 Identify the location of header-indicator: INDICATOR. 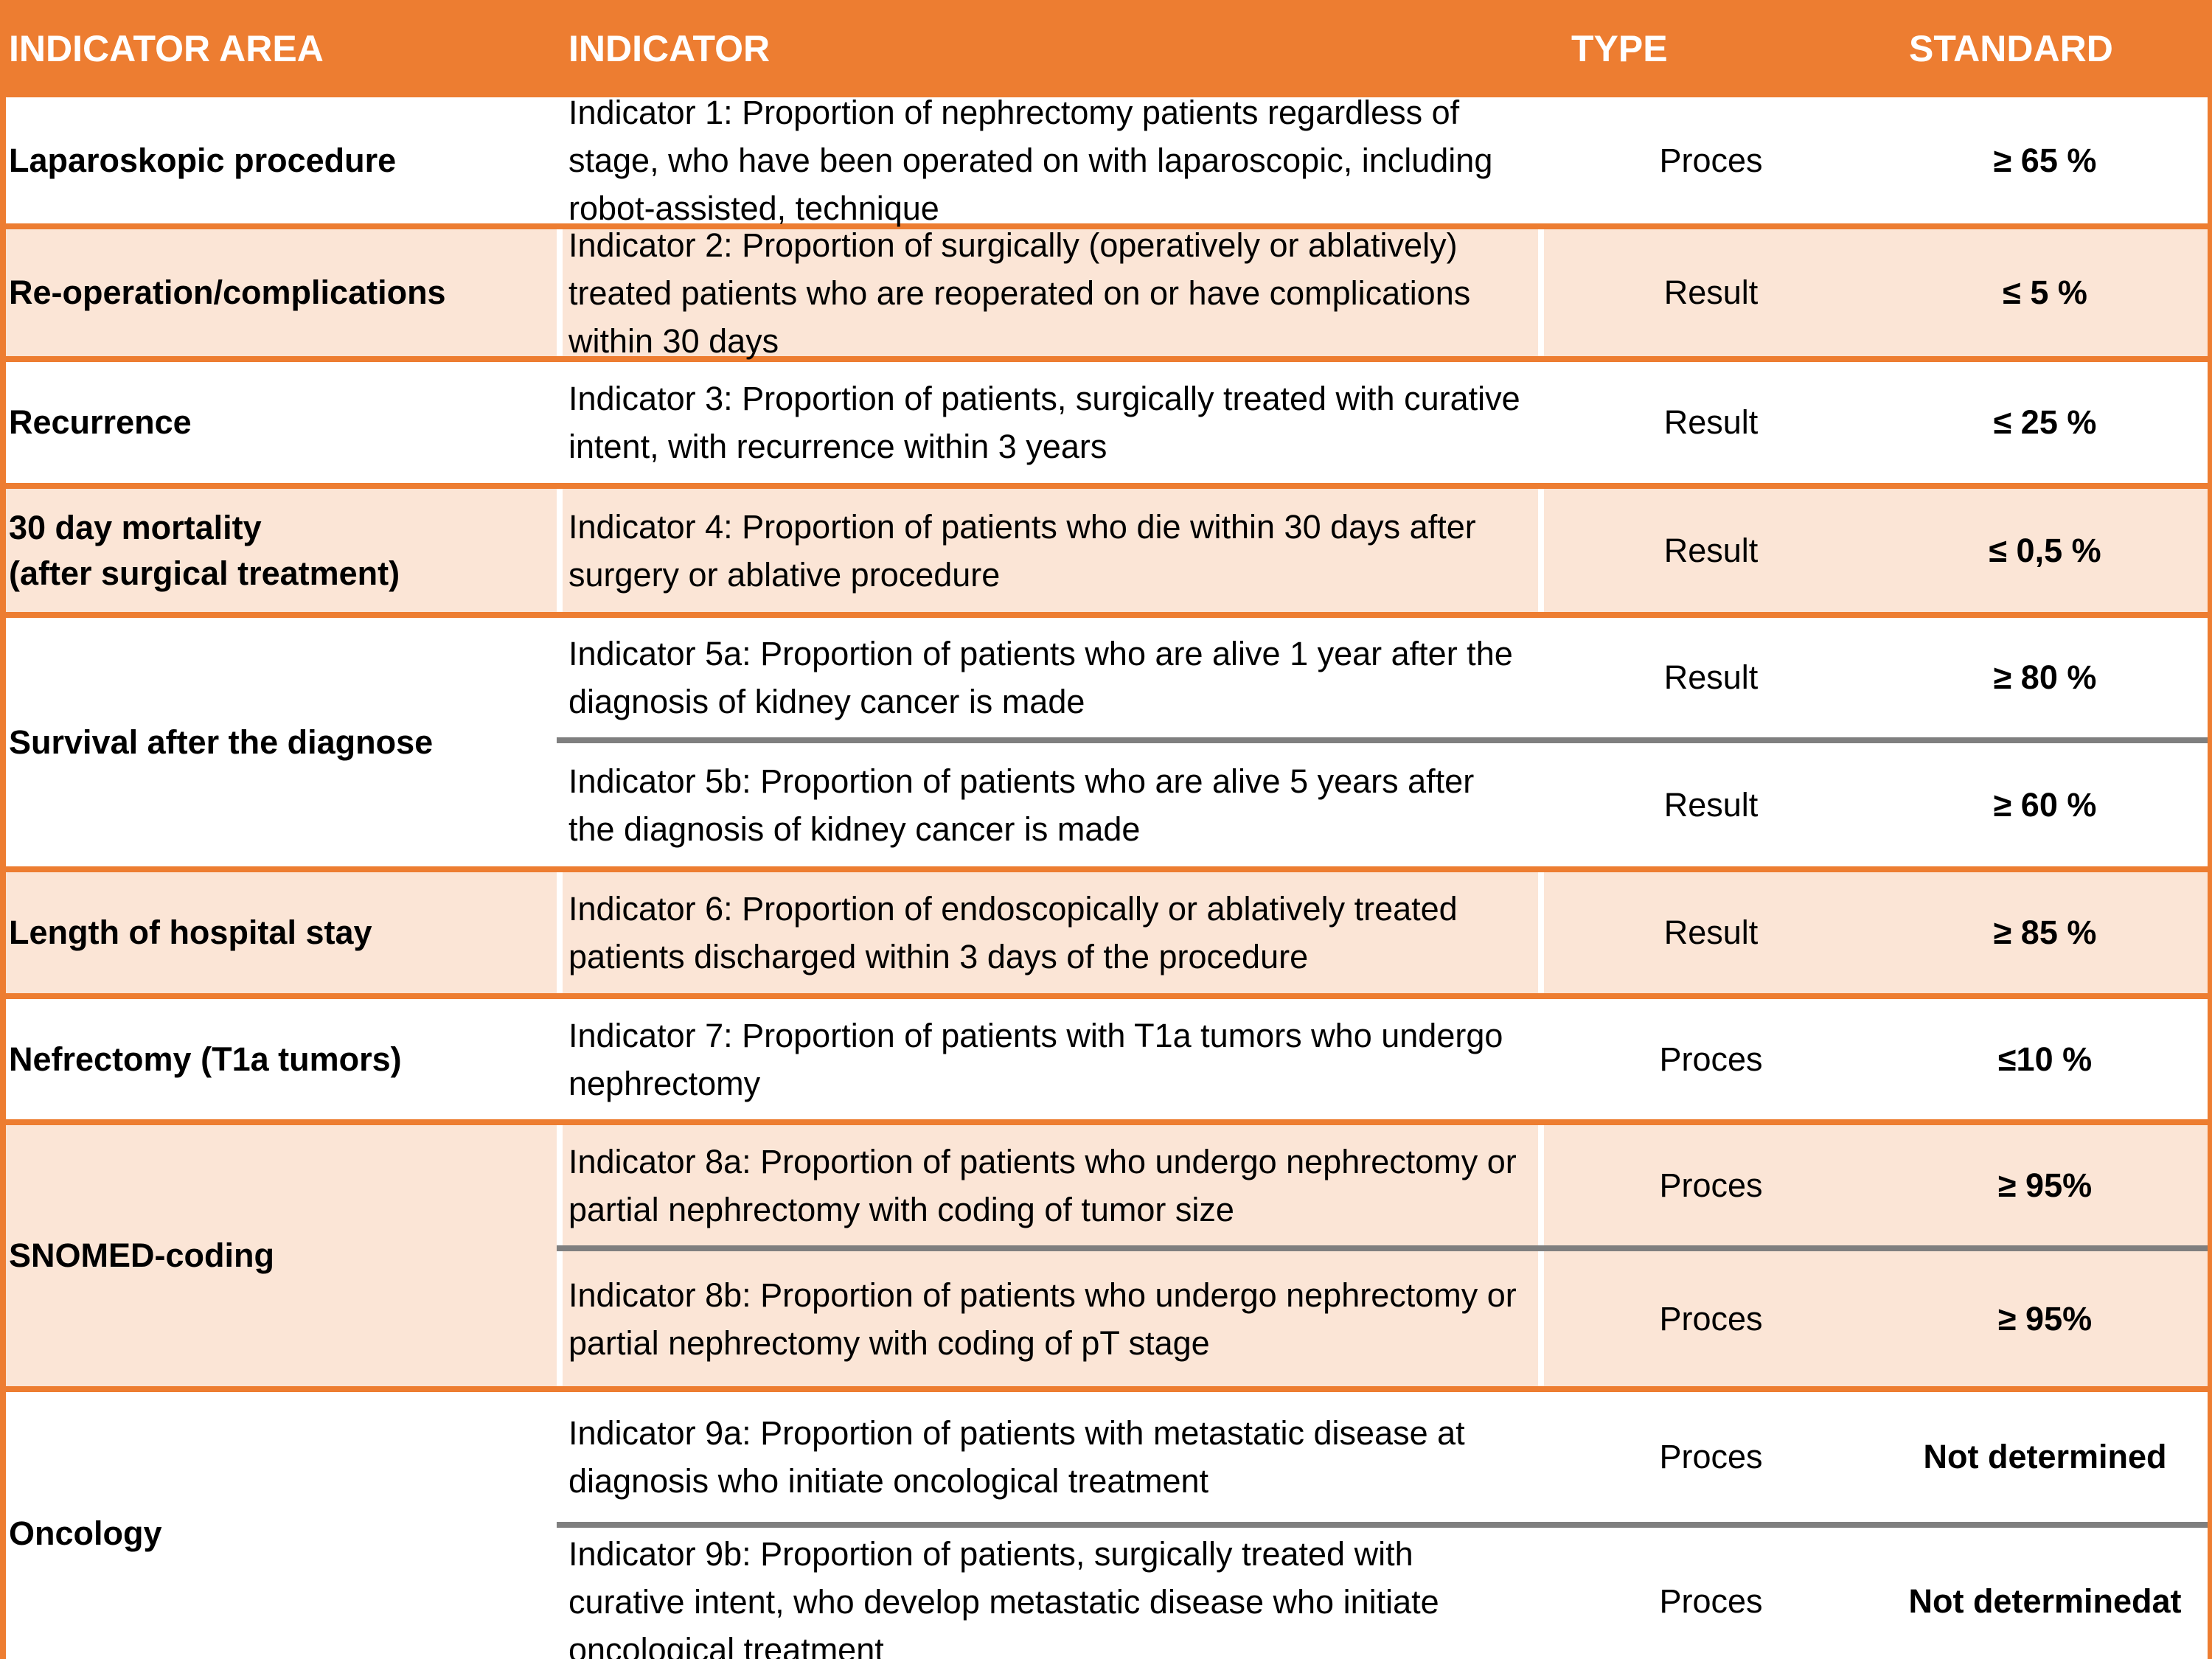
(669, 48).